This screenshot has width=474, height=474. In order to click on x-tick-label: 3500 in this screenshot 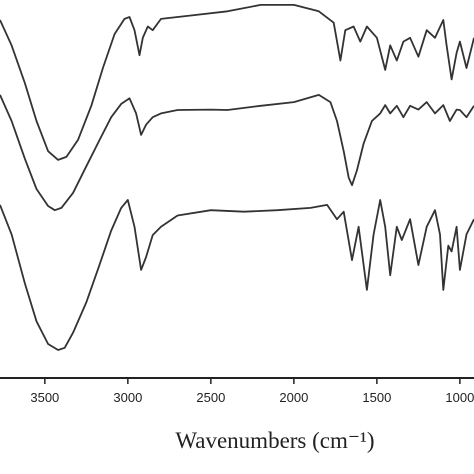, I will do `click(44, 397)`.